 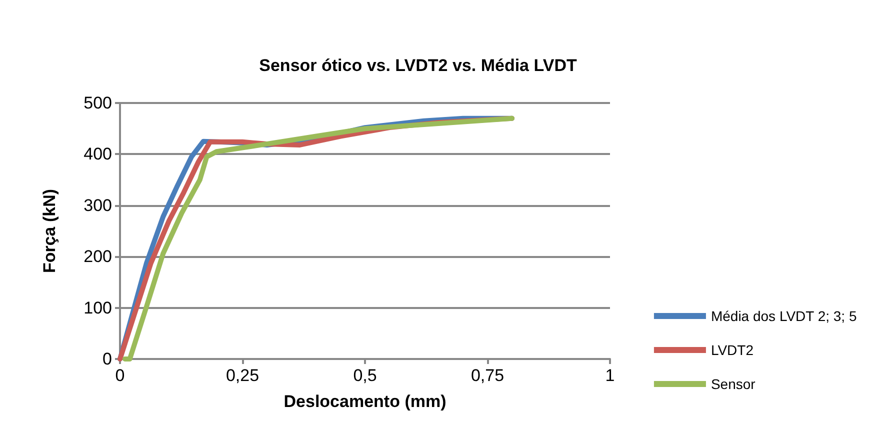 I want to click on x-tick-label: 0,5, so click(x=365, y=375).